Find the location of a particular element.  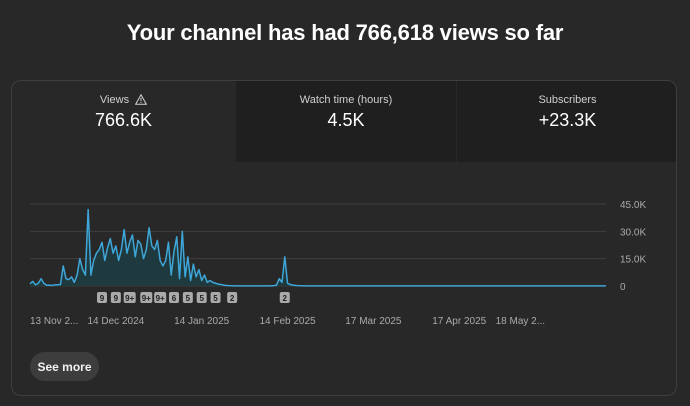

tab-views-value: 766.6K is located at coordinates (123, 120).